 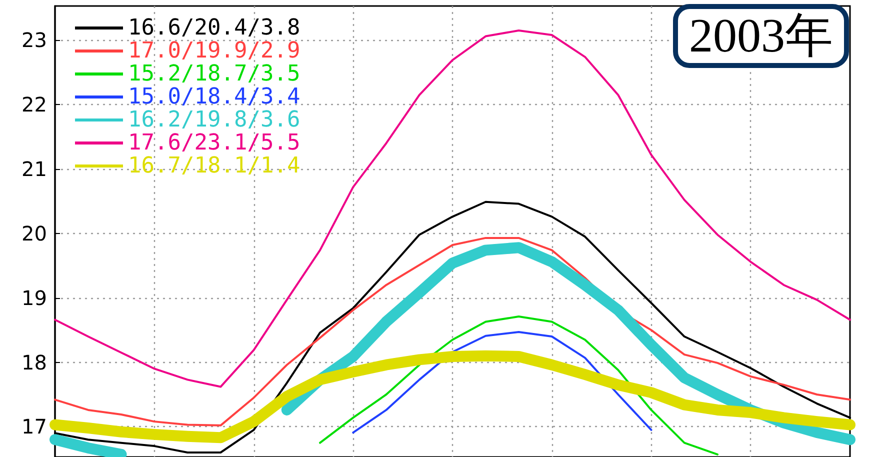 What do you see at coordinates (34, 40) in the screenshot?
I see `y-tick-label: 23` at bounding box center [34, 40].